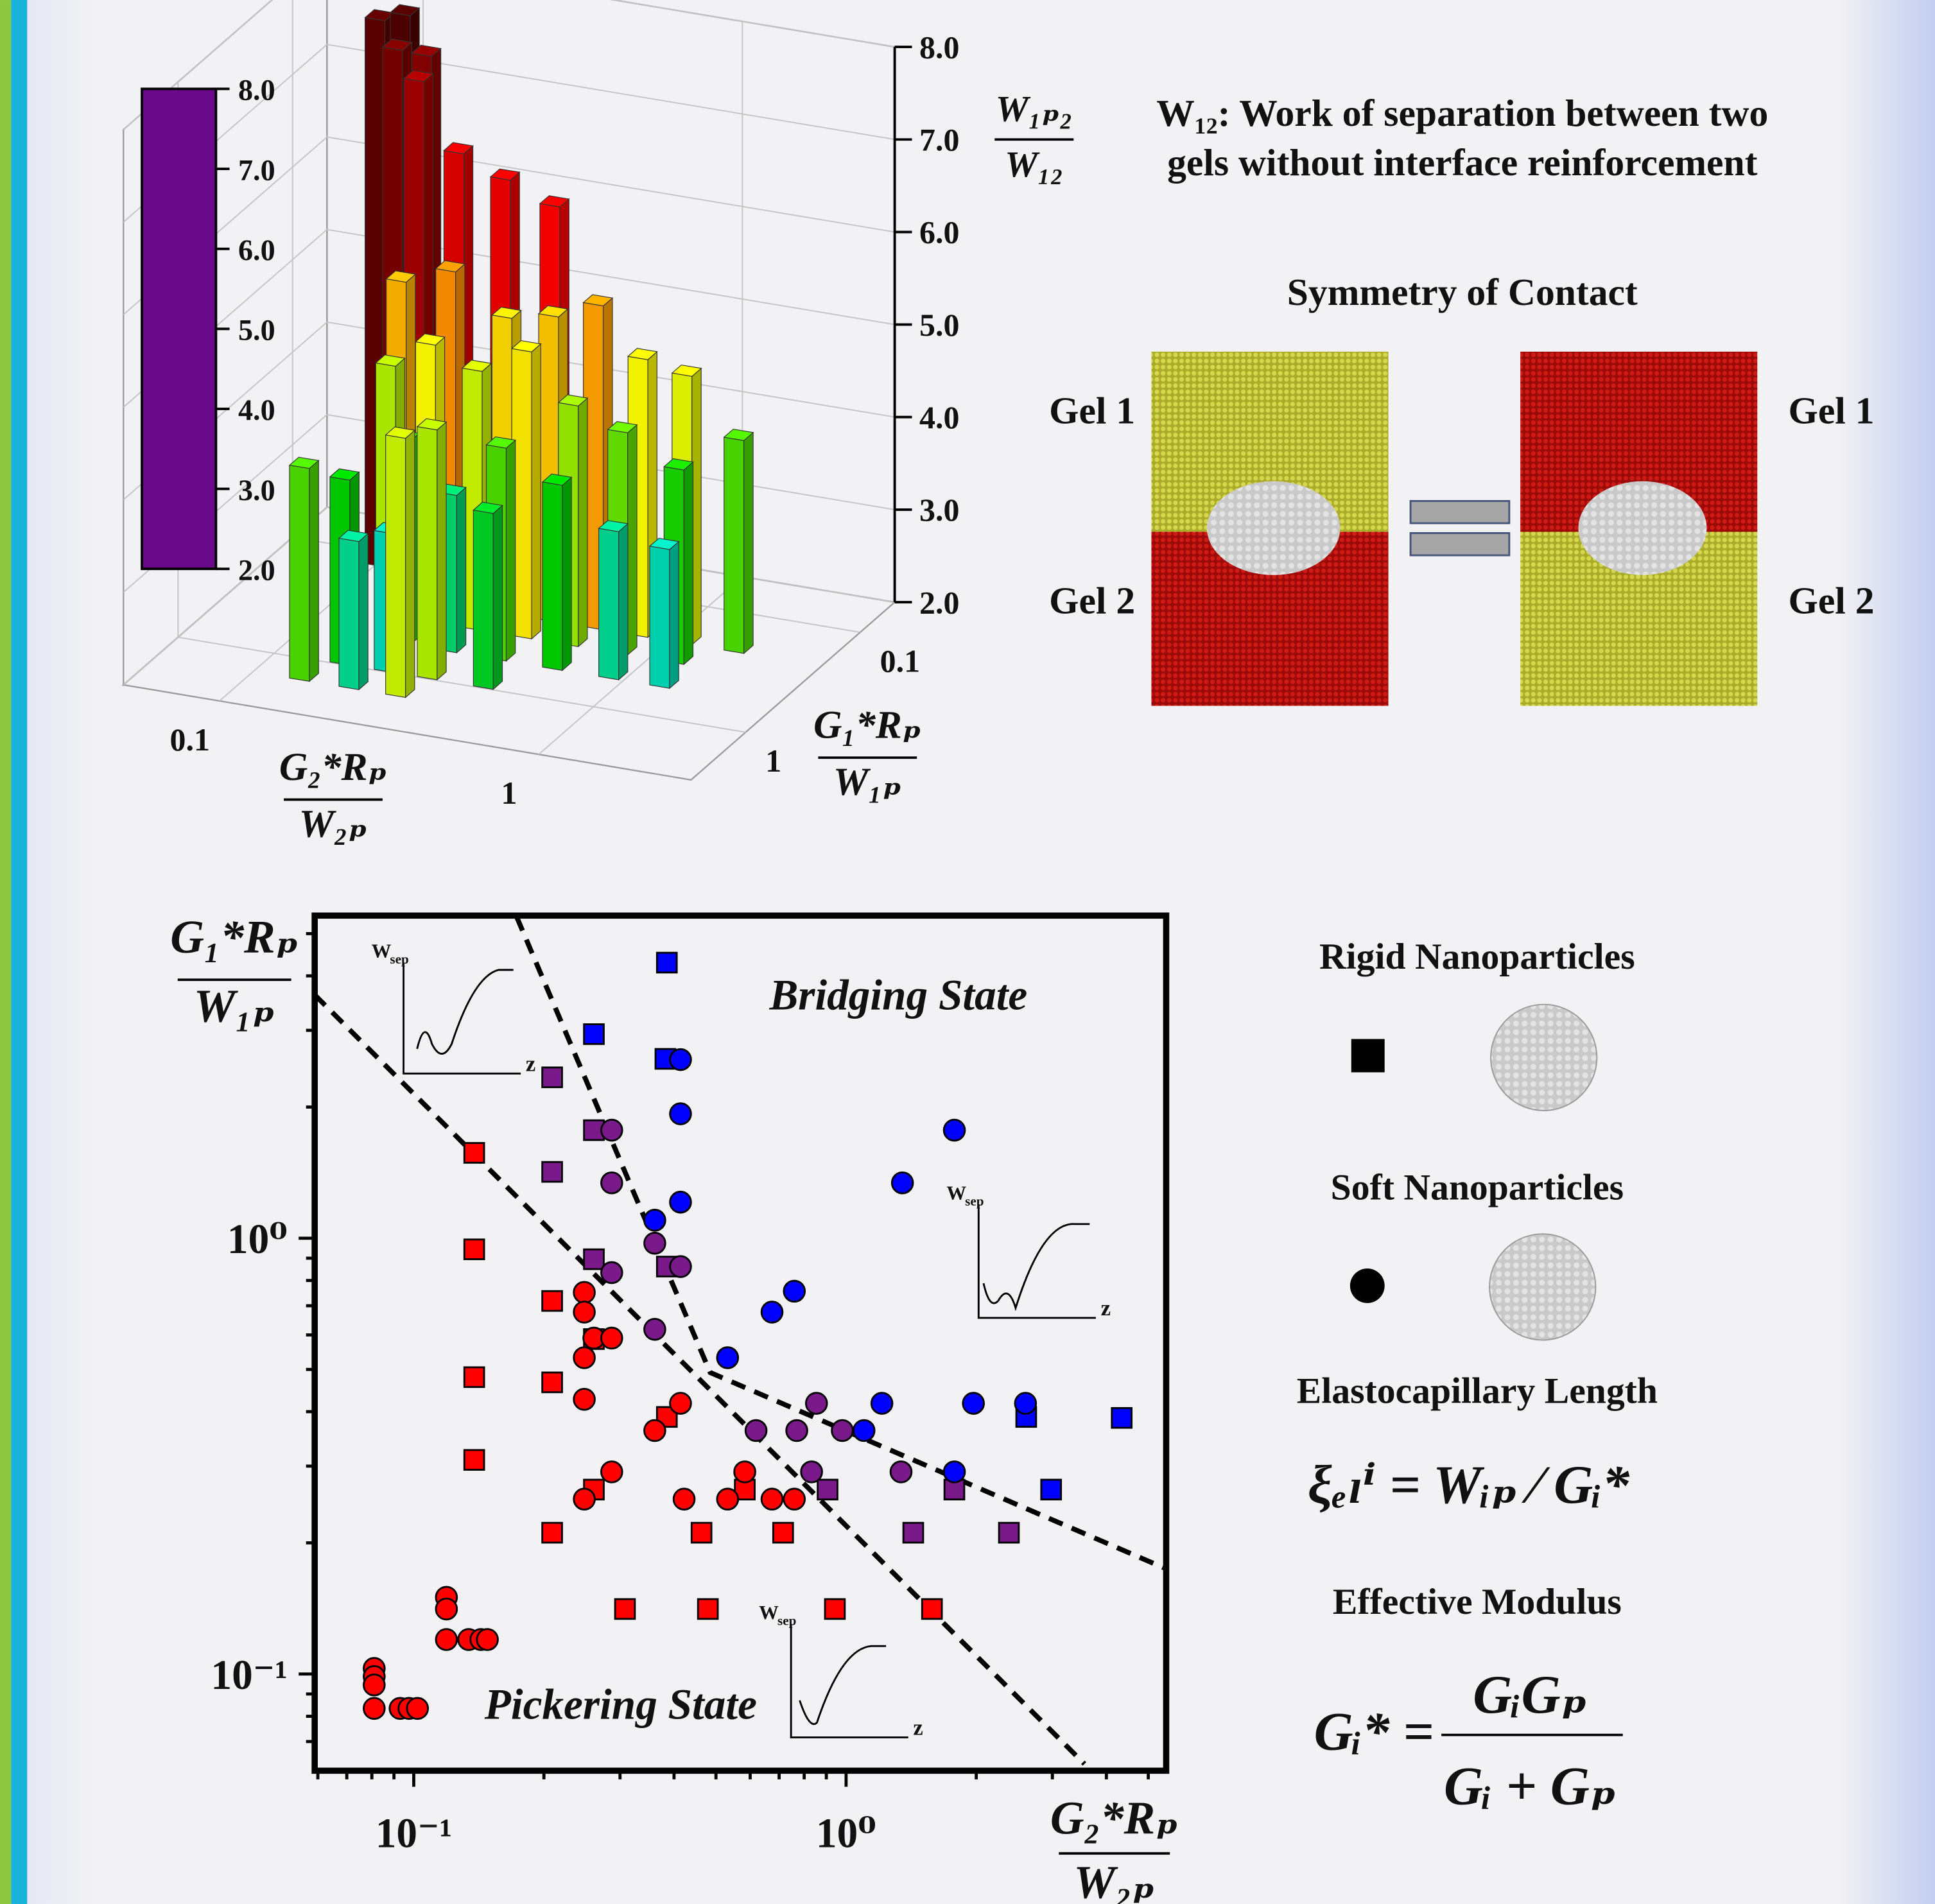 The image size is (1935, 1904). Describe the element at coordinates (234, 937) in the screenshot. I see `axis-title-numerator: G₁*Rₚ` at that location.